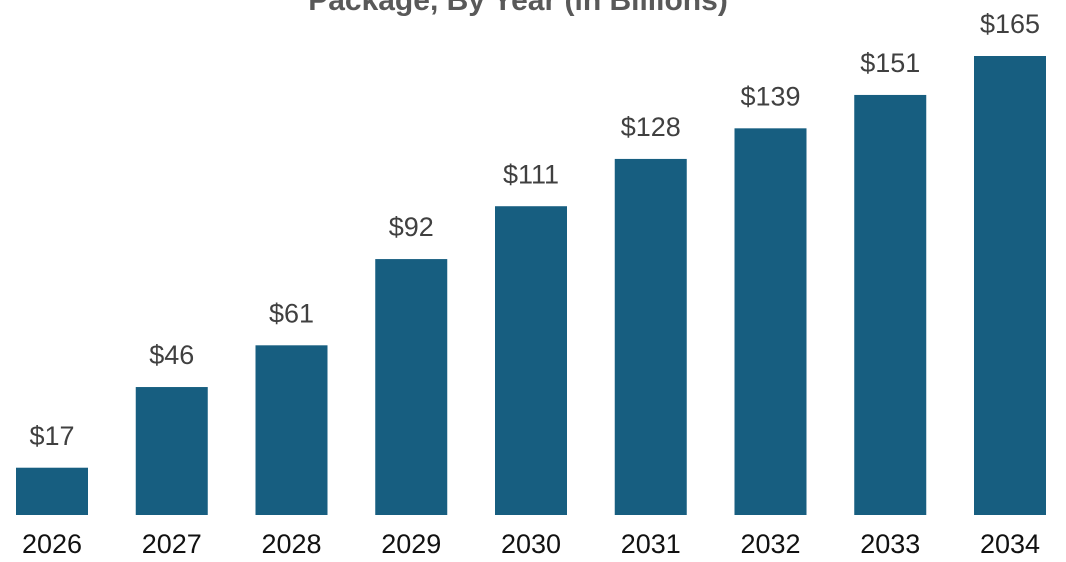 The height and width of the screenshot is (562, 1066). What do you see at coordinates (890, 63) in the screenshot?
I see `value-label: $151` at bounding box center [890, 63].